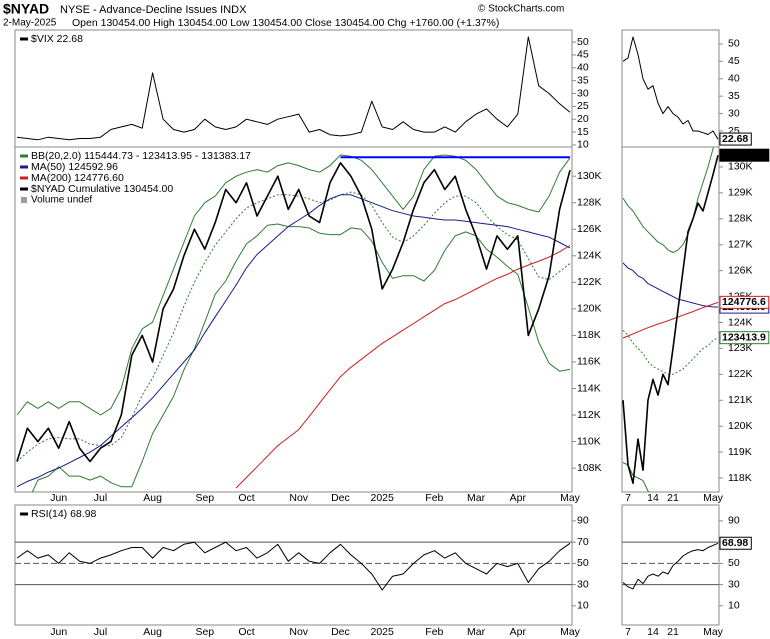 The image size is (770, 639). I want to click on y-tick-label: 116K, so click(589, 362).